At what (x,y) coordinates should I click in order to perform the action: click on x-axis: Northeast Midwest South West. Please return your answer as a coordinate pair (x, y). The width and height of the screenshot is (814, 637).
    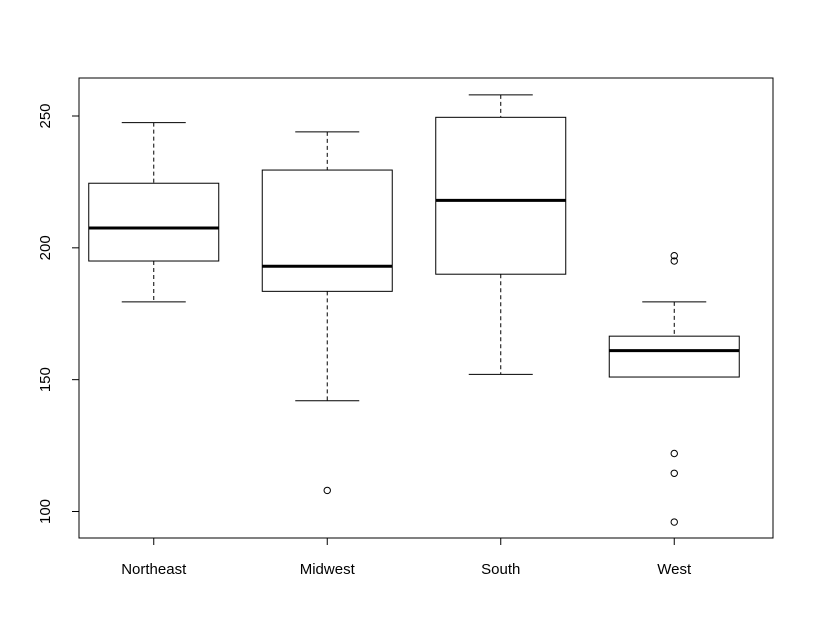
    Looking at the image, I should click on (406, 558).